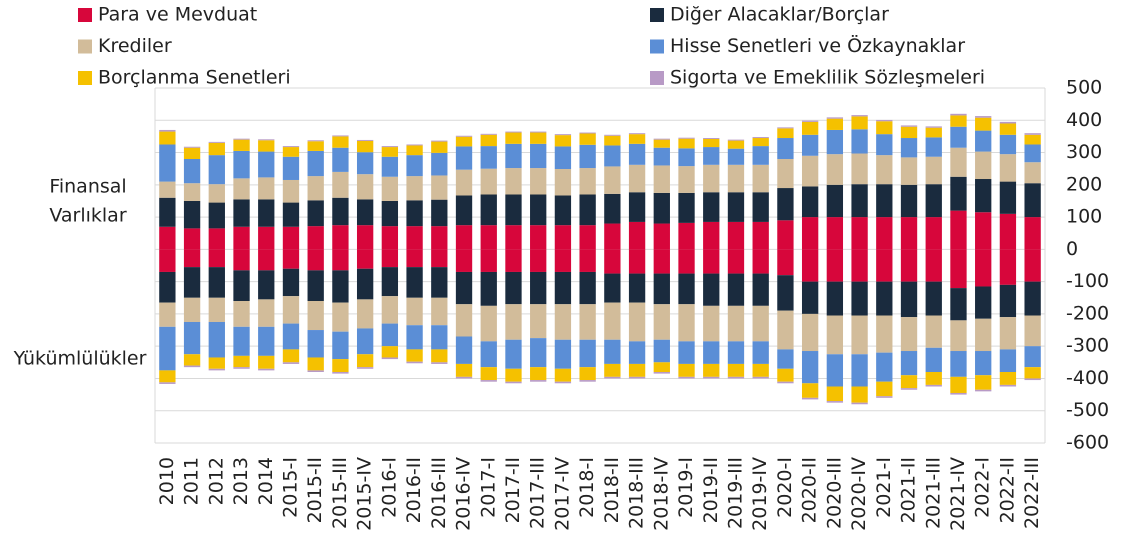  Describe the element at coordinates (340, 493) in the screenshot. I see `x-tick-label: 2015-III` at that location.